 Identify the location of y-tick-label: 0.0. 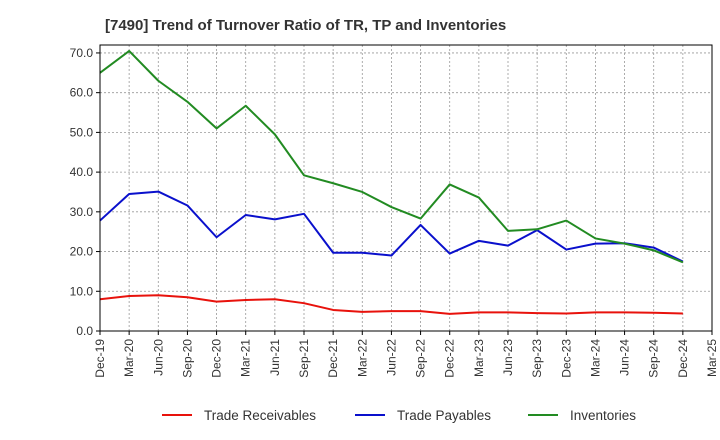
(84, 331).